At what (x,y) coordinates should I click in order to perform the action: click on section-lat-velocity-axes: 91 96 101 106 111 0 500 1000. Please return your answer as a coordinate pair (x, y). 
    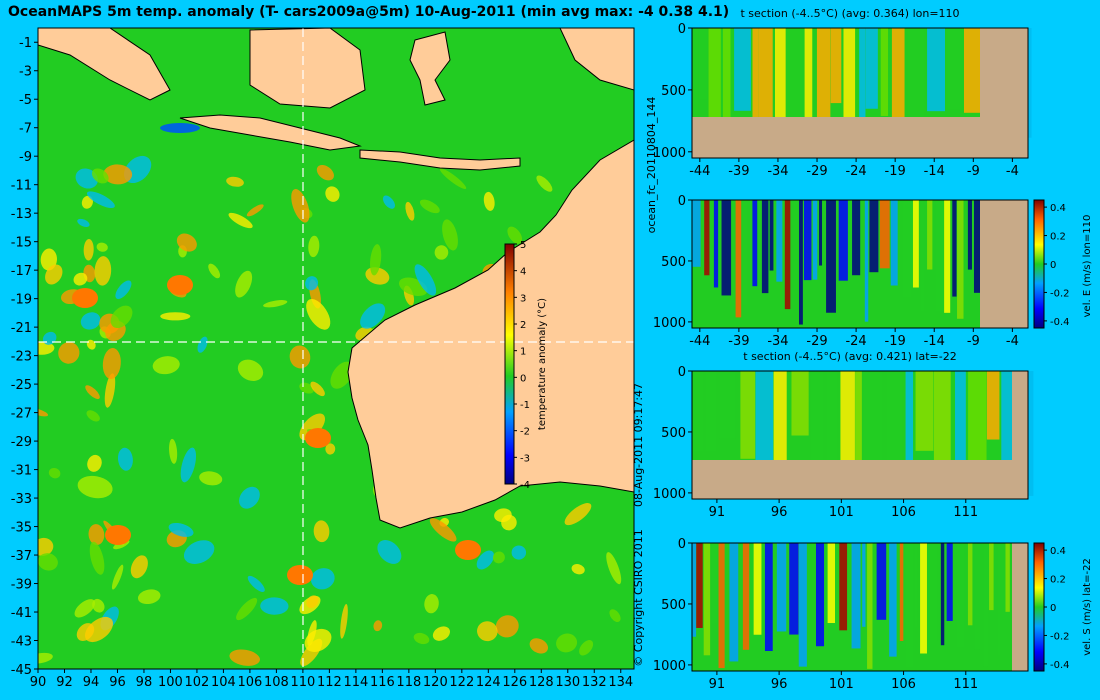
    Looking at the image, I should click on (815, 614).